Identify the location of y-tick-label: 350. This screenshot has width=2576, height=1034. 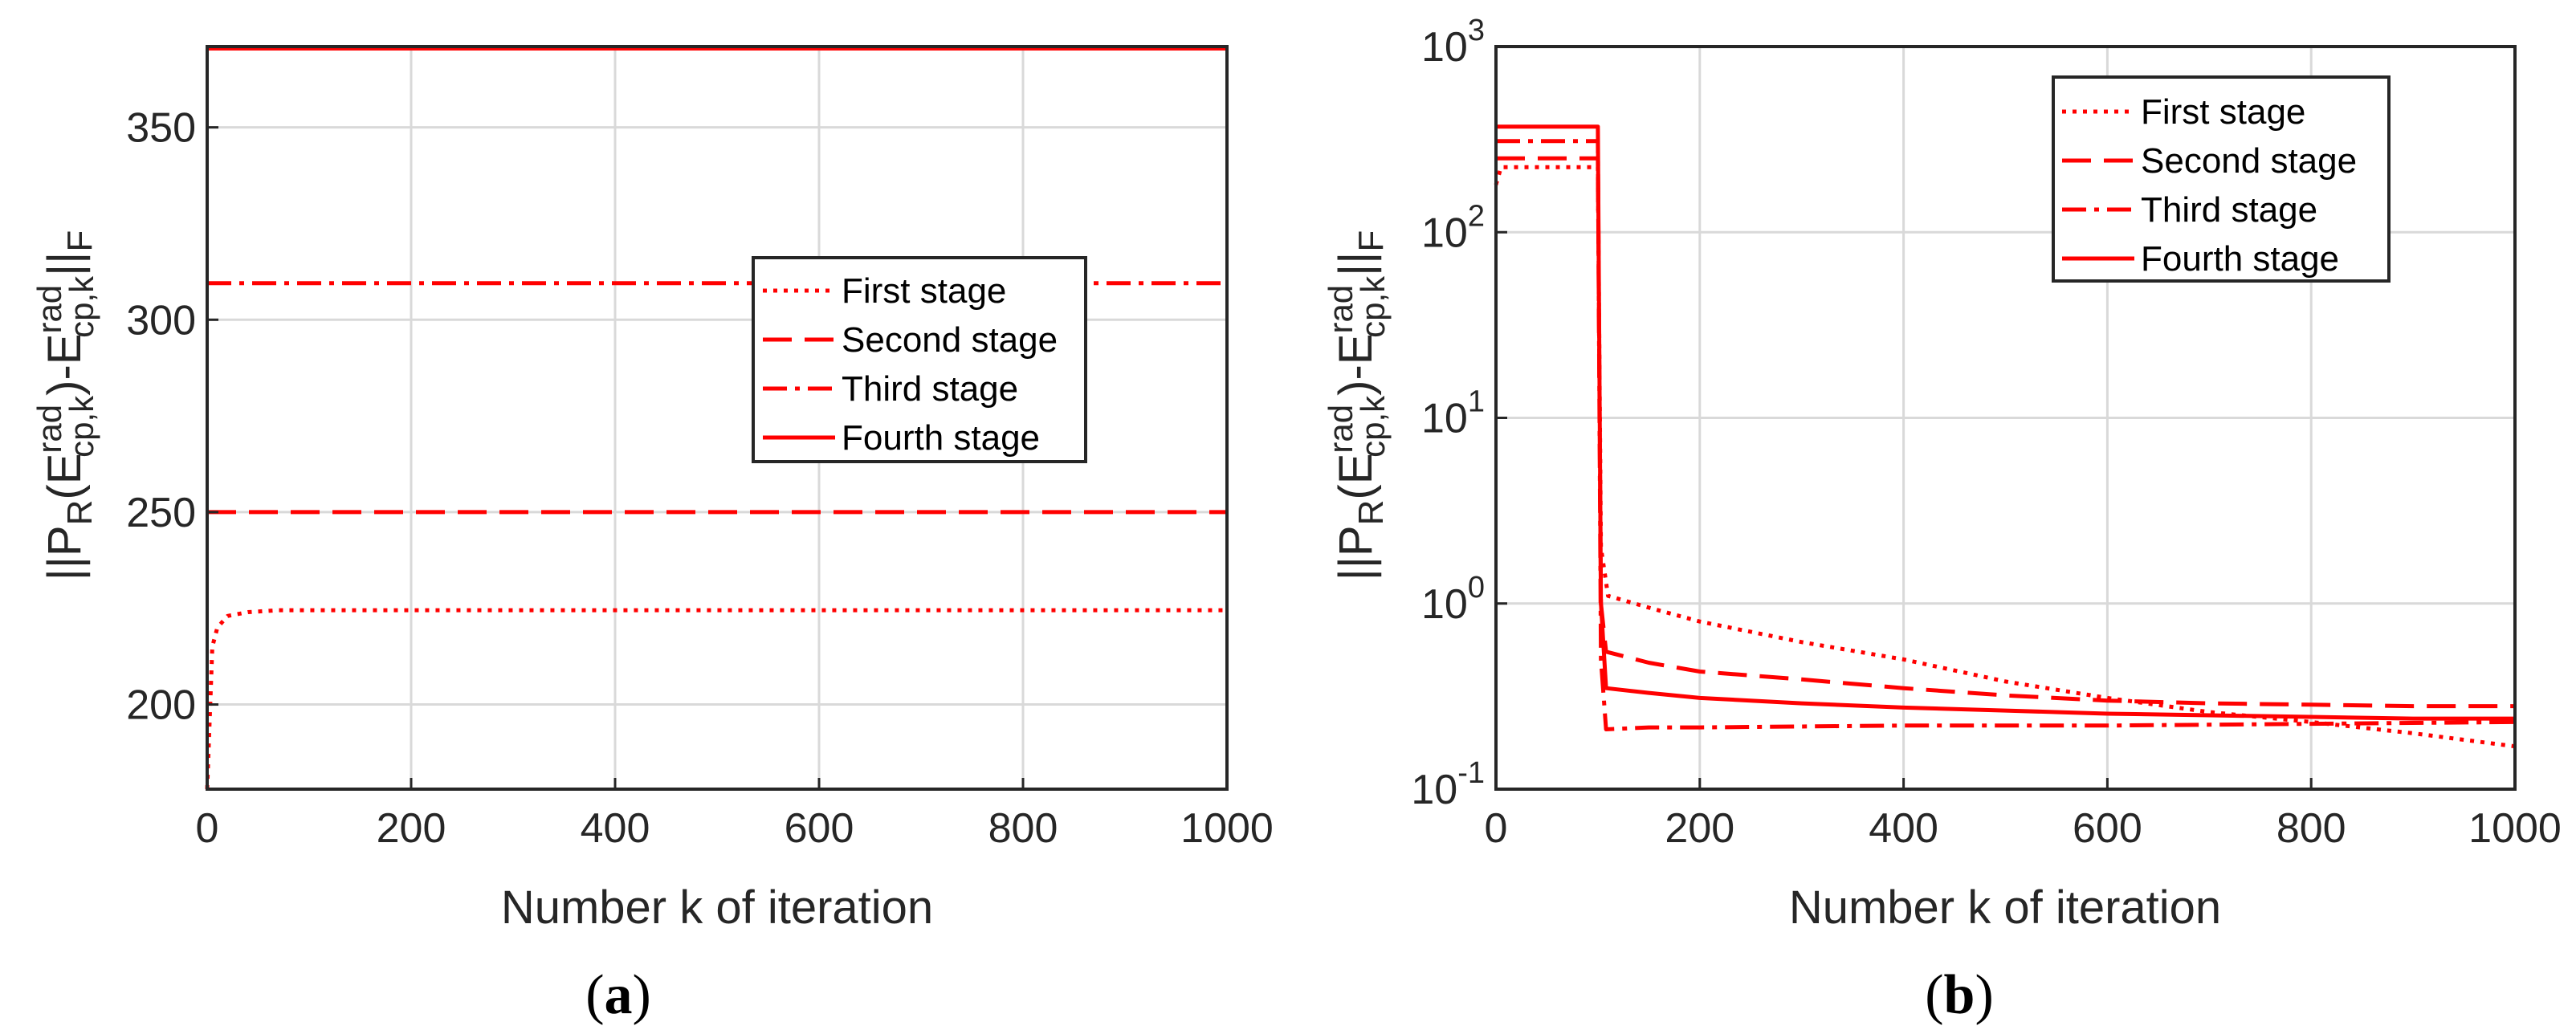
(161, 129).